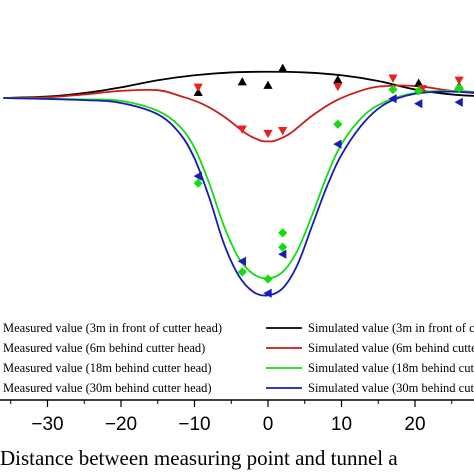  Describe the element at coordinates (121, 424) in the screenshot. I see `x-tick-label: −20` at that location.